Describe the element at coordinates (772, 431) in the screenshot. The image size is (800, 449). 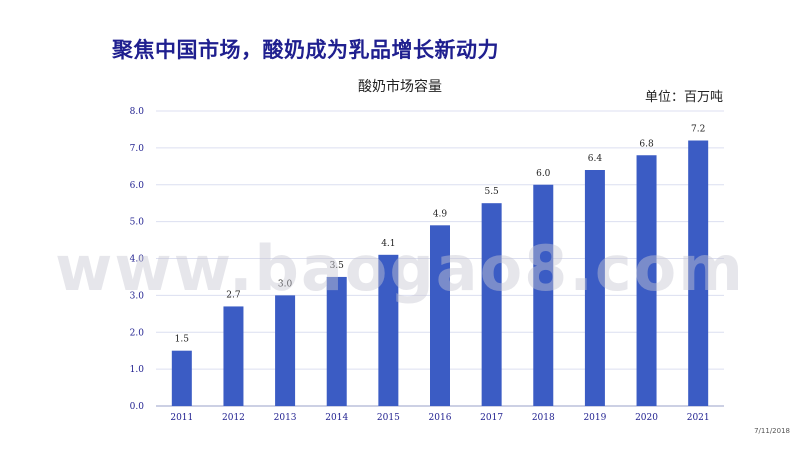
I see `footer-date: 7/11/2018` at that location.